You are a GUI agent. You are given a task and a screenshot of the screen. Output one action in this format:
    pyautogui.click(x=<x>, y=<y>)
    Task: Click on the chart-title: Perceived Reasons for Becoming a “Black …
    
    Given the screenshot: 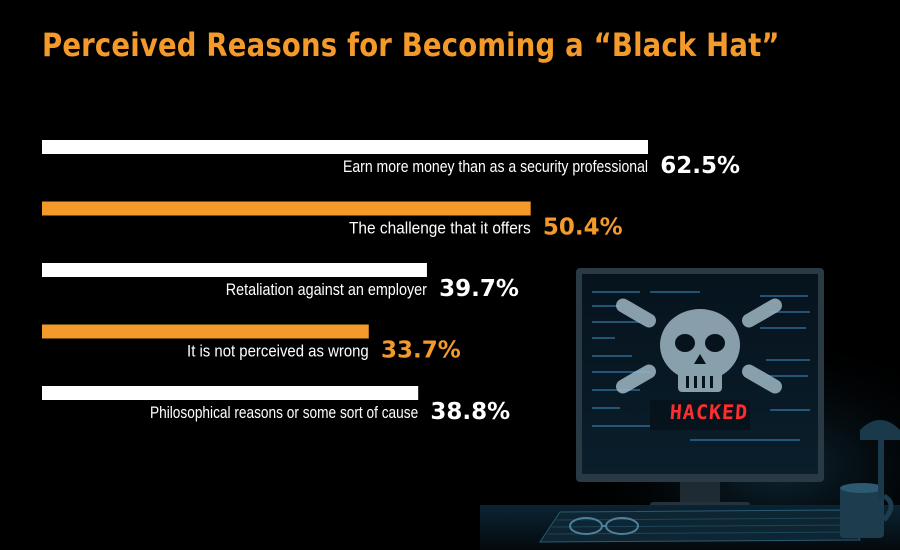 What is the action you would take?
    pyautogui.click(x=411, y=45)
    